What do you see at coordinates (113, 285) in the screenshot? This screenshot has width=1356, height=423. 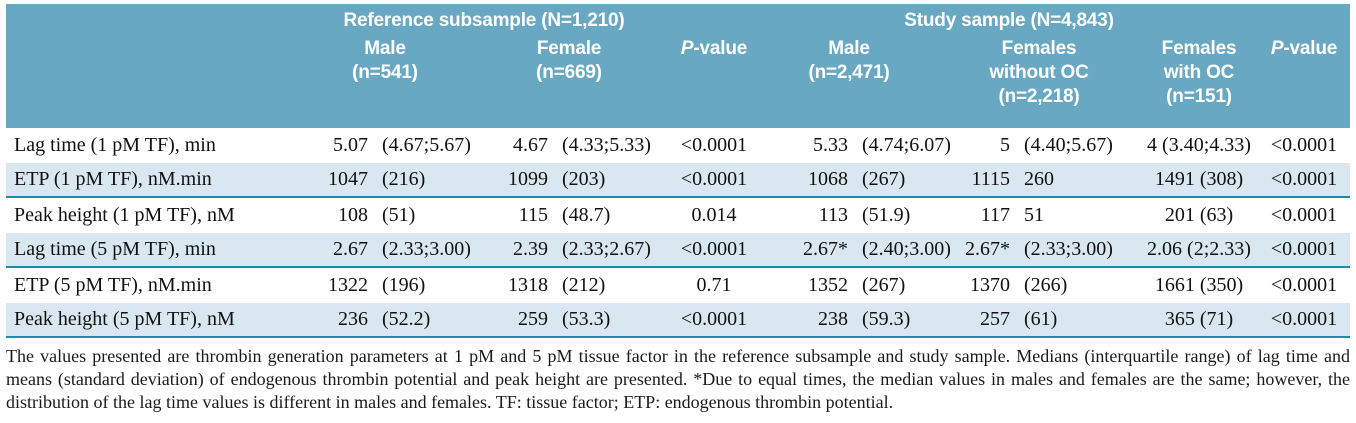 I see `row-label: ETP (5 pM TF), nM.min` at bounding box center [113, 285].